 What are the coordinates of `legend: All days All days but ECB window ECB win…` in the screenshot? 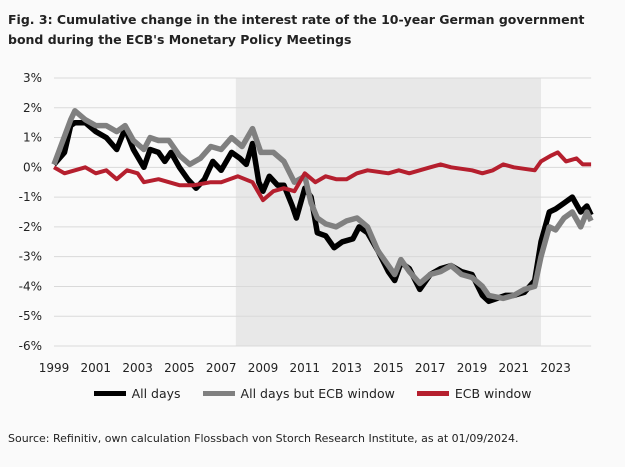 It's located at (312, 393).